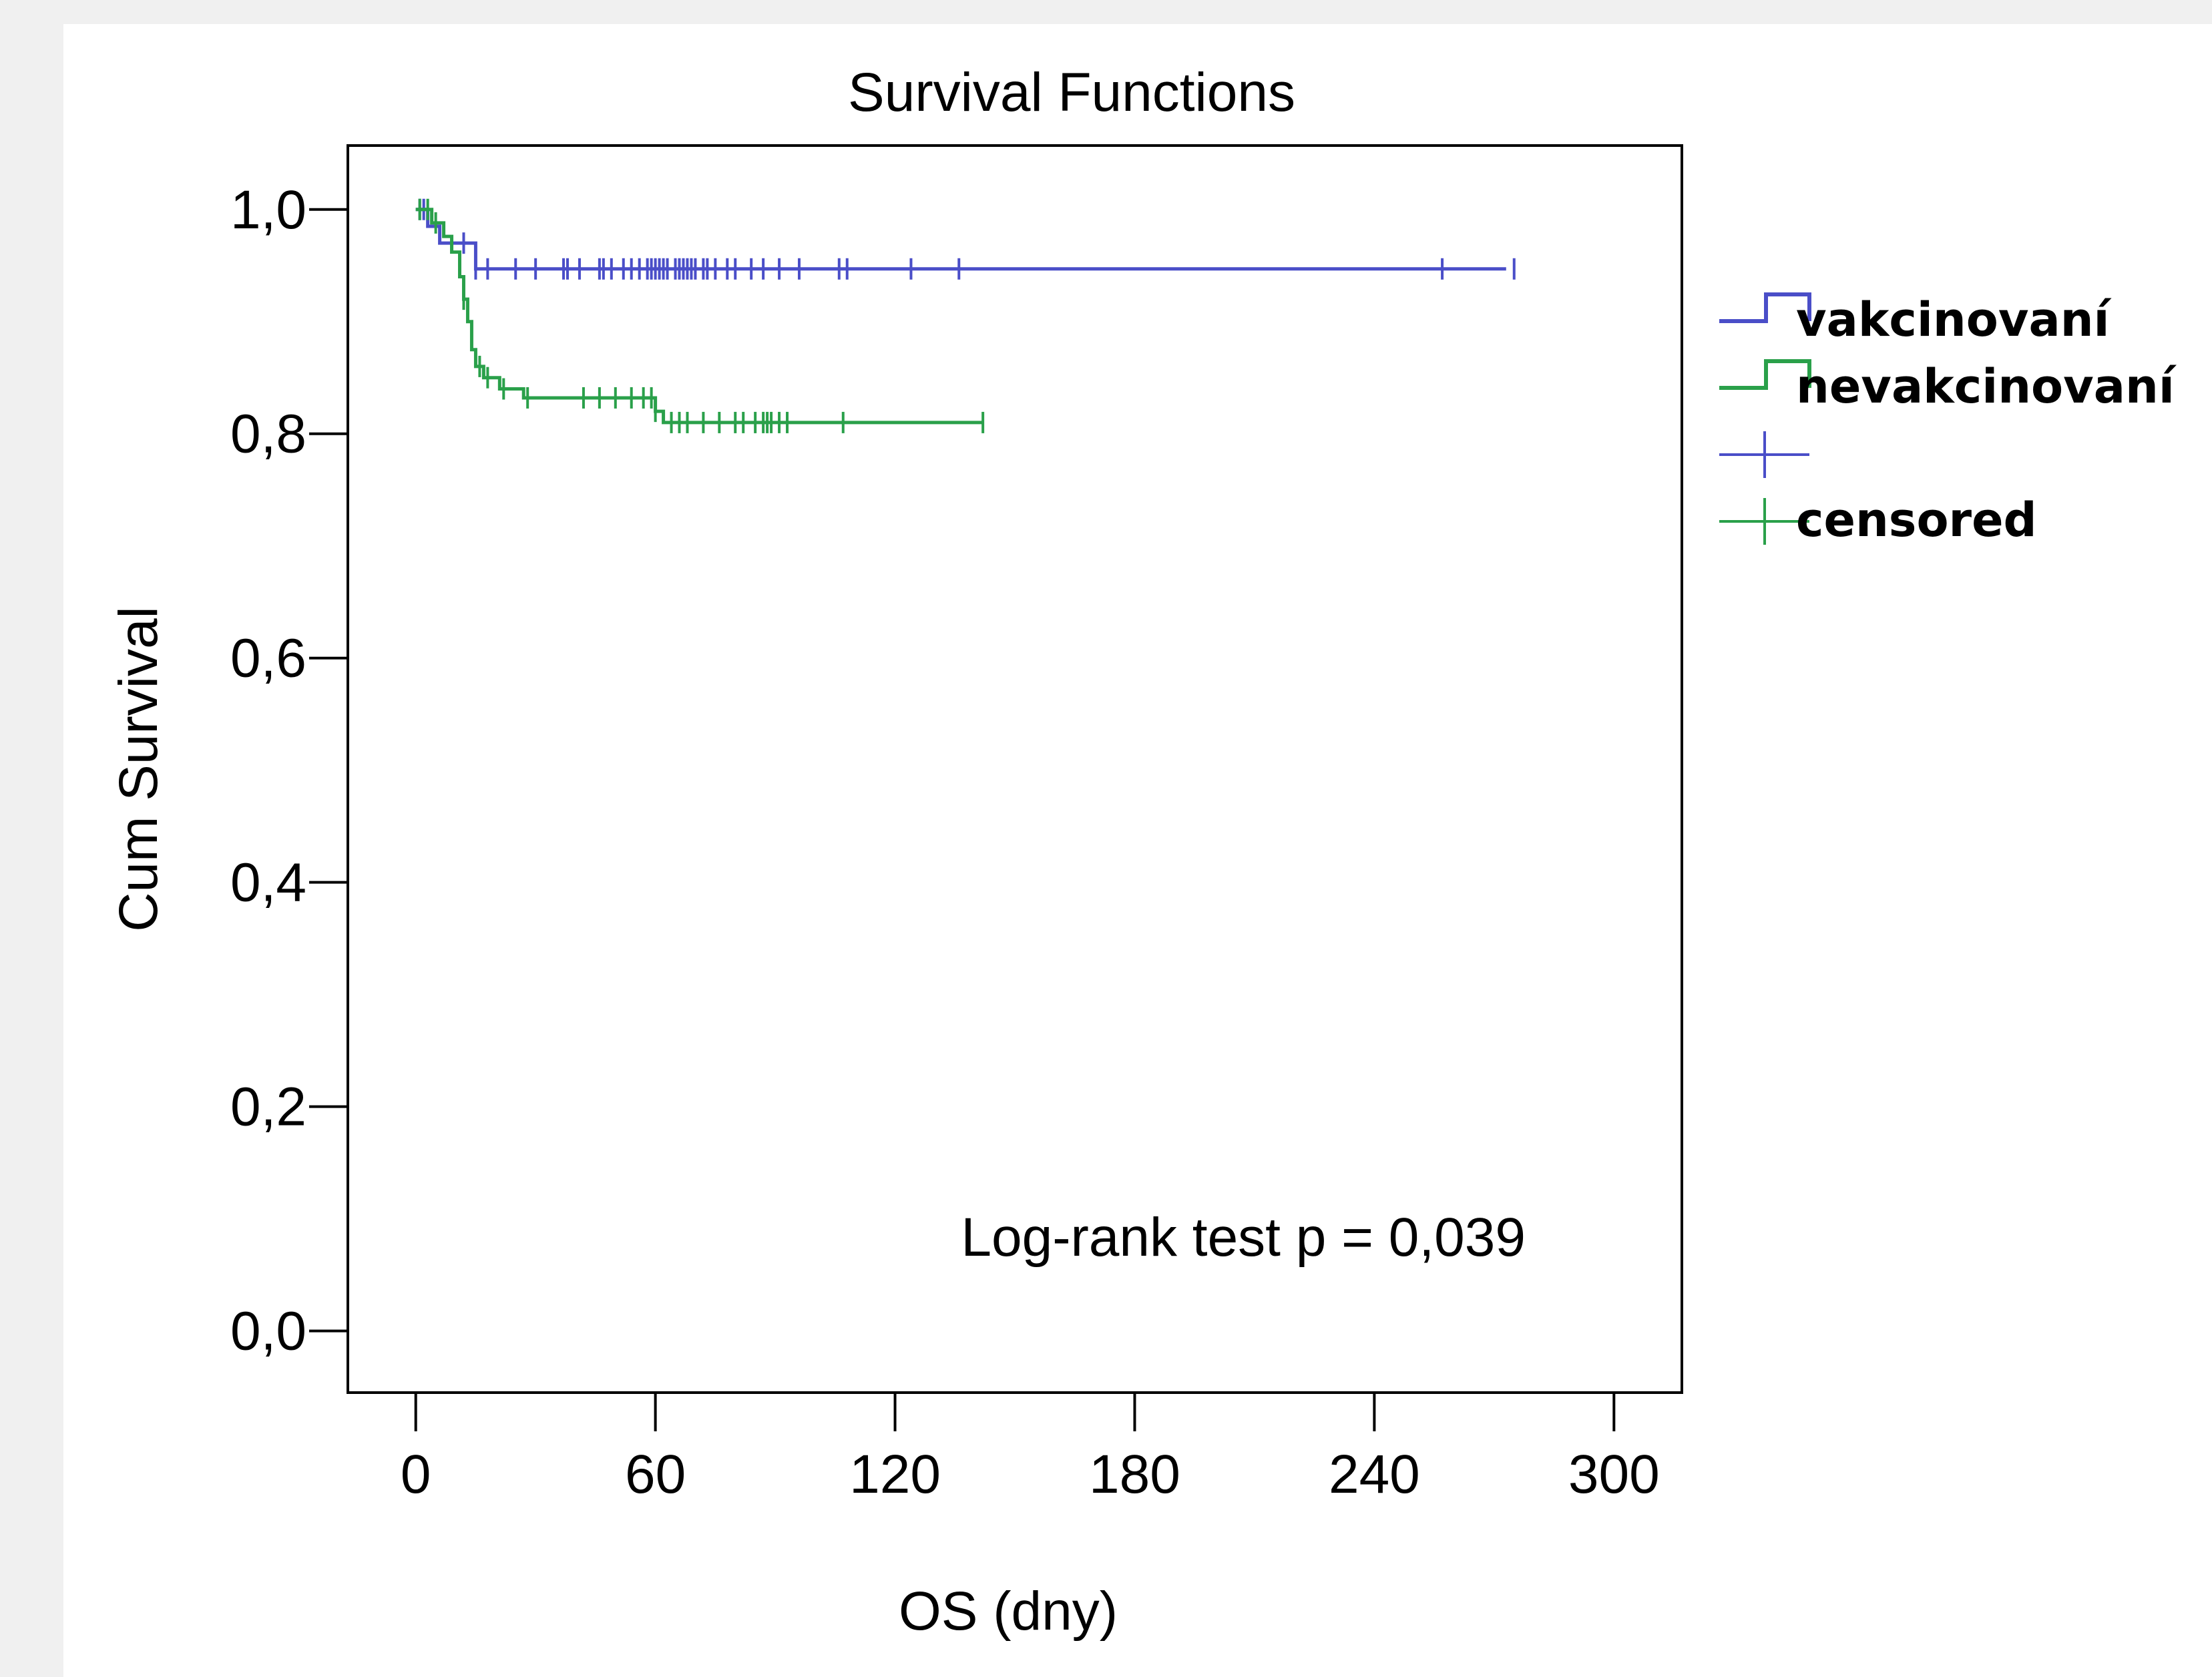  I want to click on series-layer, so click(965, 315).